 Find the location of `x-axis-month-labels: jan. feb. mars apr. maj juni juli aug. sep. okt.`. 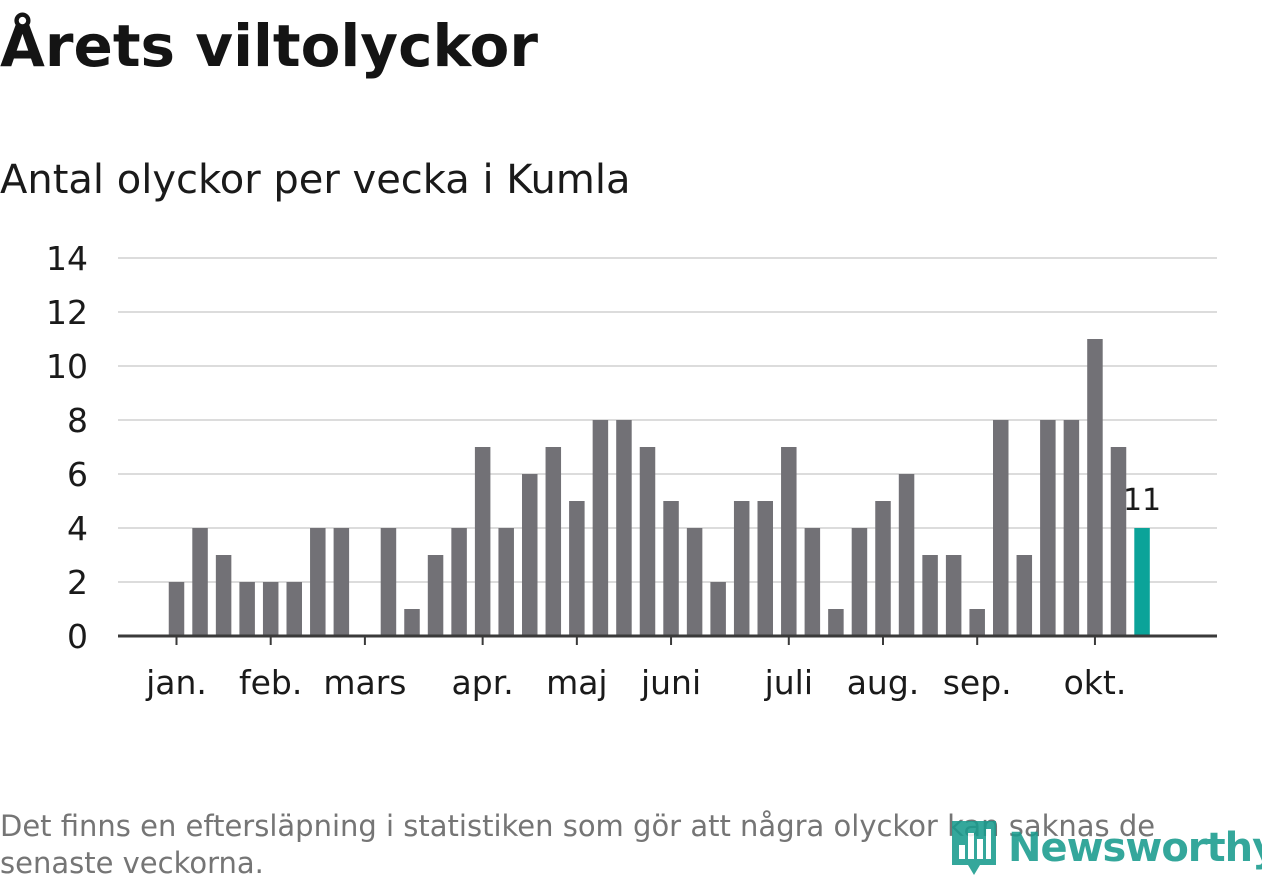

x-axis-month-labels: jan. feb. mars apr. maj juni juli aug. sep. okt. is located at coordinates (635, 682).